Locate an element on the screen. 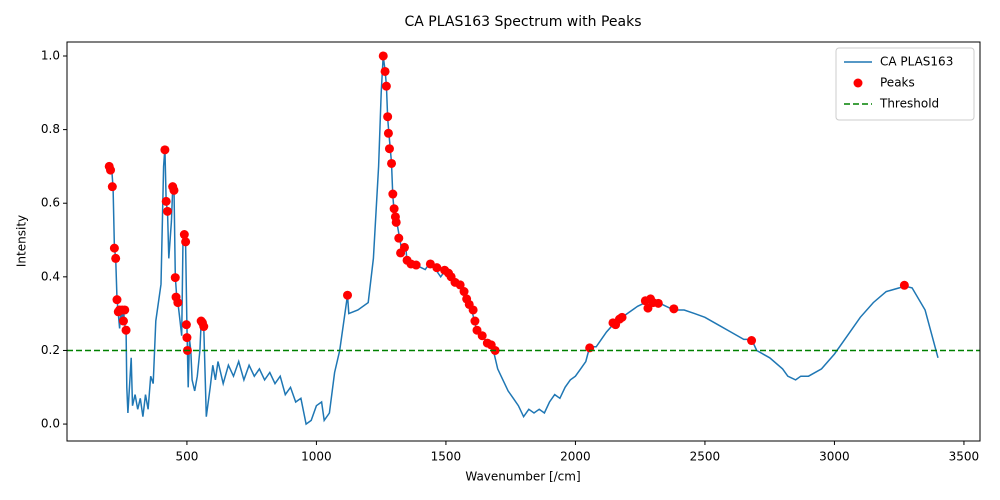 The width and height of the screenshot is (1000, 500). x-tick-label: 500 is located at coordinates (186, 457).